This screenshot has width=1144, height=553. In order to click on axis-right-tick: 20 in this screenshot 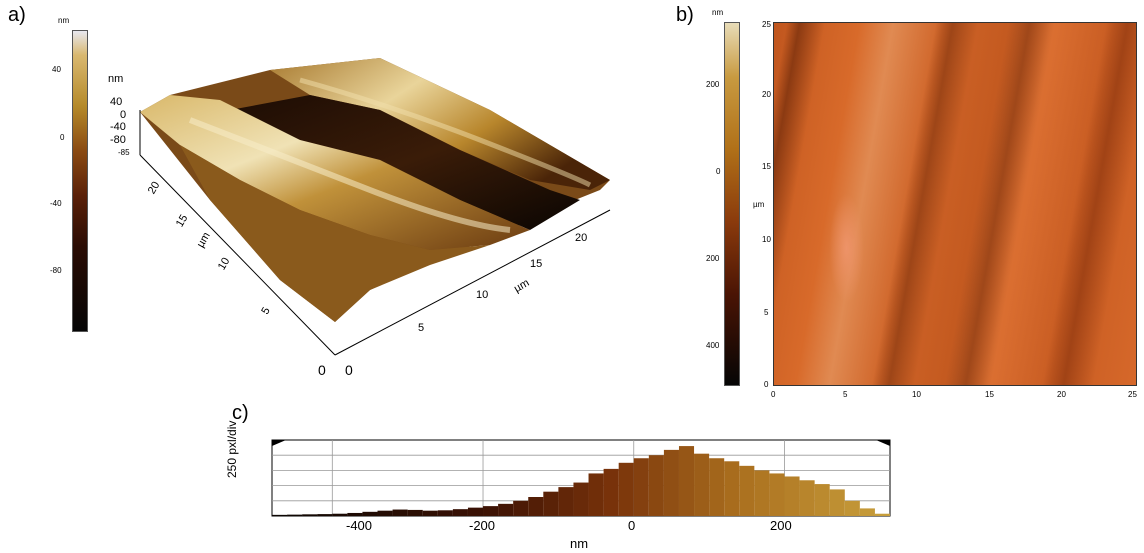, I will do `click(581, 238)`.